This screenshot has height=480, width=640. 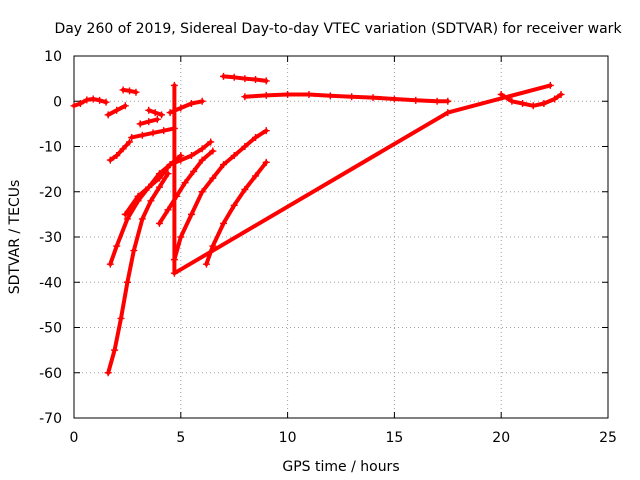 What do you see at coordinates (50, 148) in the screenshot?
I see `y-tick-label: -10` at bounding box center [50, 148].